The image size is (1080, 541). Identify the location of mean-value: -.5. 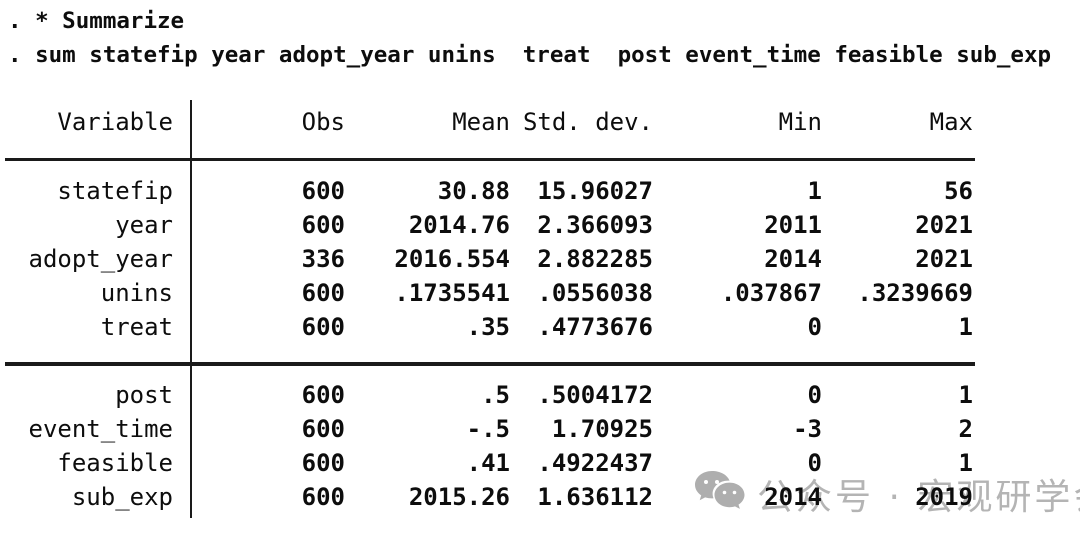
(488, 429).